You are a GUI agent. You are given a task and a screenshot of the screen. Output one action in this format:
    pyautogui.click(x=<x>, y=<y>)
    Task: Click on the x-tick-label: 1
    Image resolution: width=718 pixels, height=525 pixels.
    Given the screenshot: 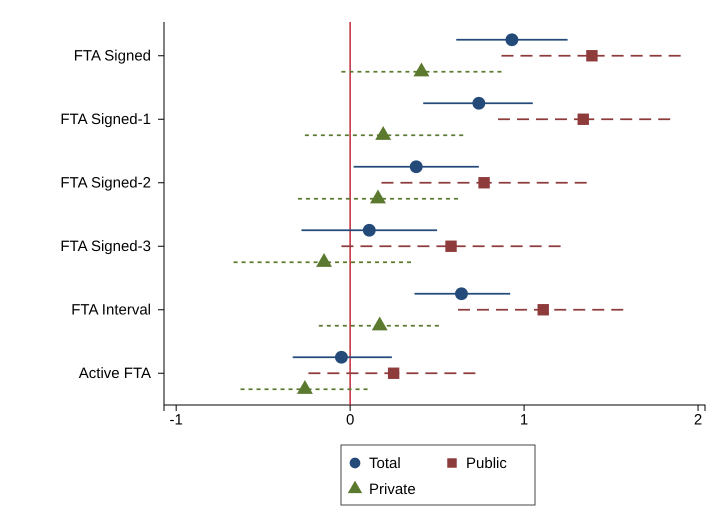 What is the action you would take?
    pyautogui.click(x=524, y=420)
    